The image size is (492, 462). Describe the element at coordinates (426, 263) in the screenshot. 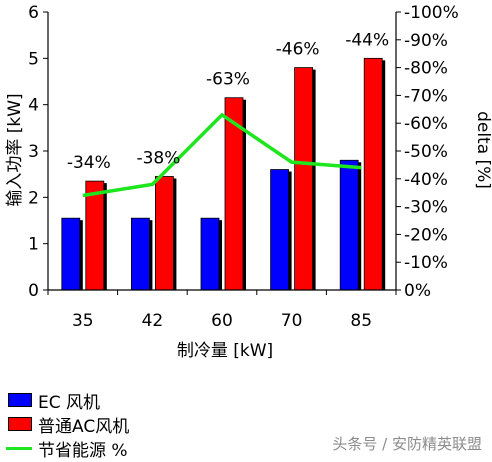

I see `y2-tick-label: -10%` at that location.